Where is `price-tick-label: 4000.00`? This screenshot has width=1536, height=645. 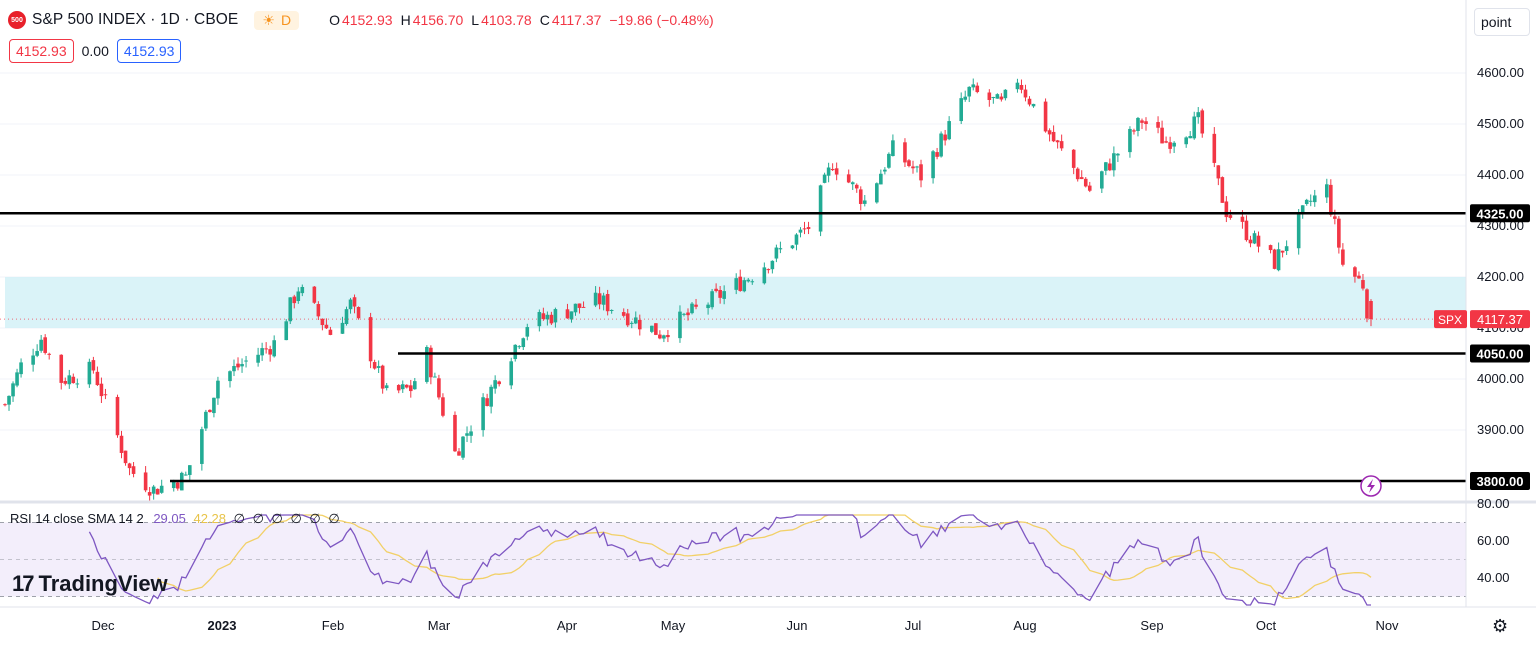
price-tick-label: 4000.00 is located at coordinates (1500, 378).